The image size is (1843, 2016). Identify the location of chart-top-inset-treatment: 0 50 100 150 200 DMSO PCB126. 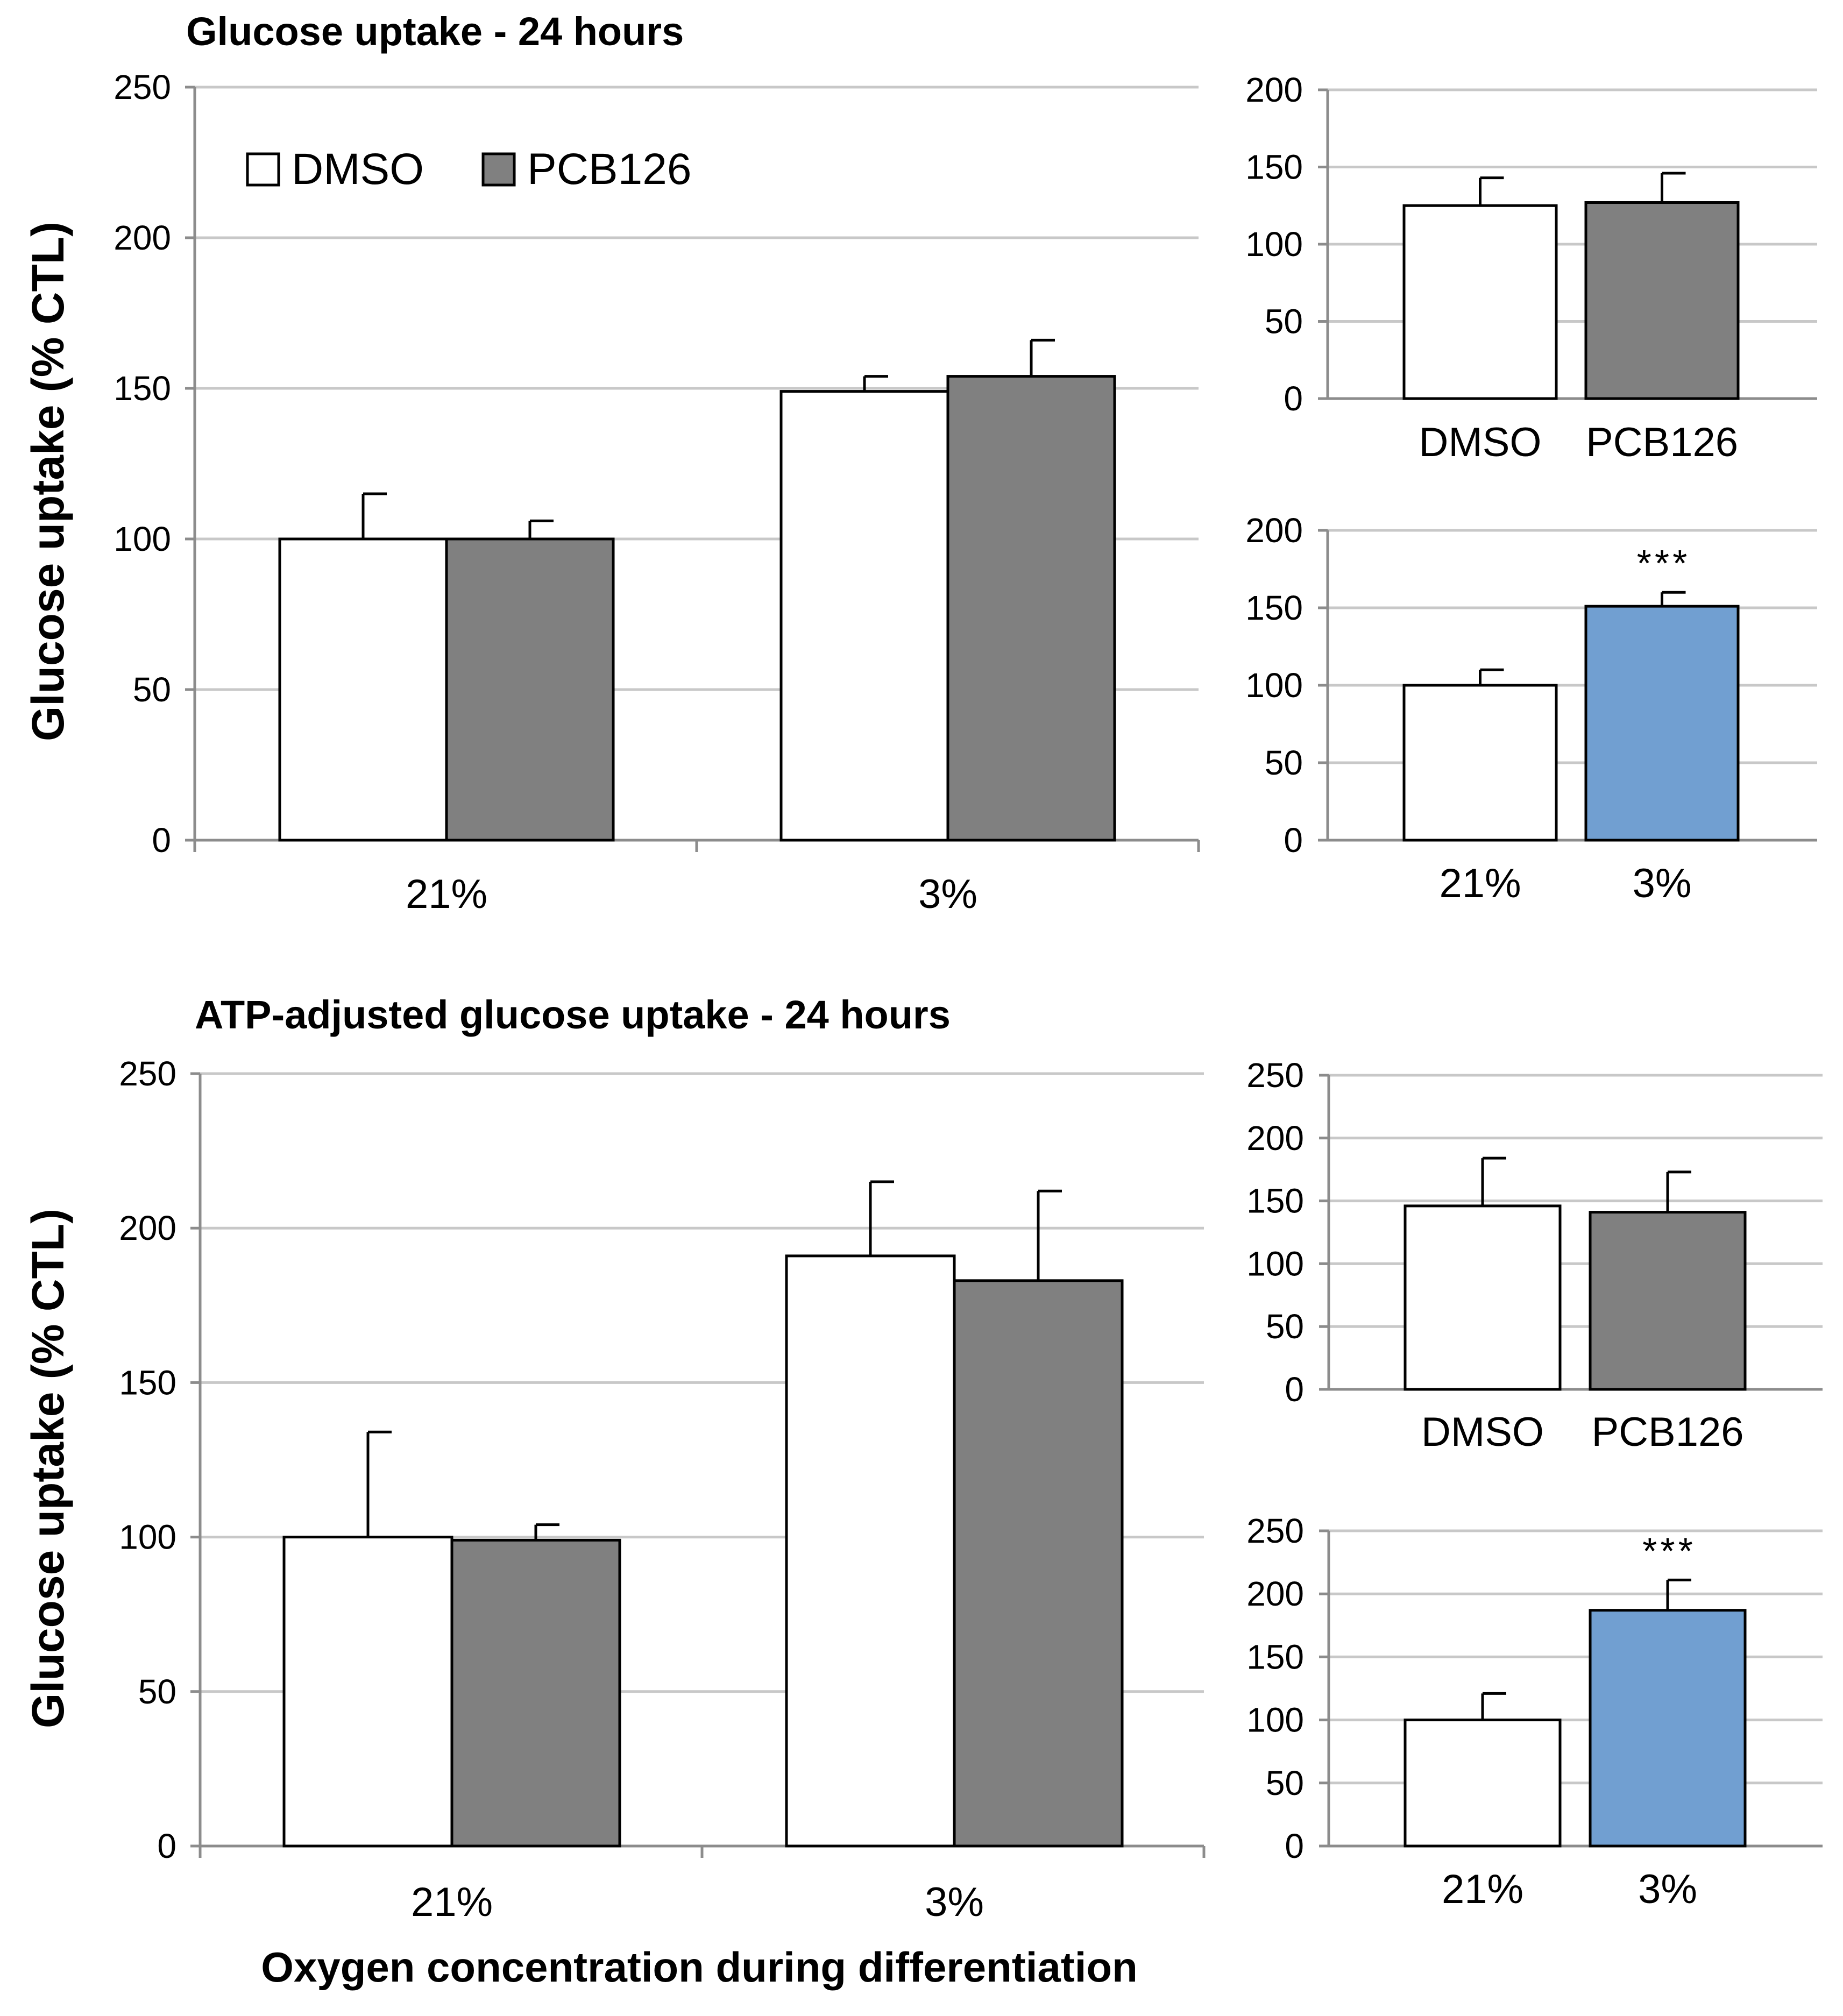
(1531, 267).